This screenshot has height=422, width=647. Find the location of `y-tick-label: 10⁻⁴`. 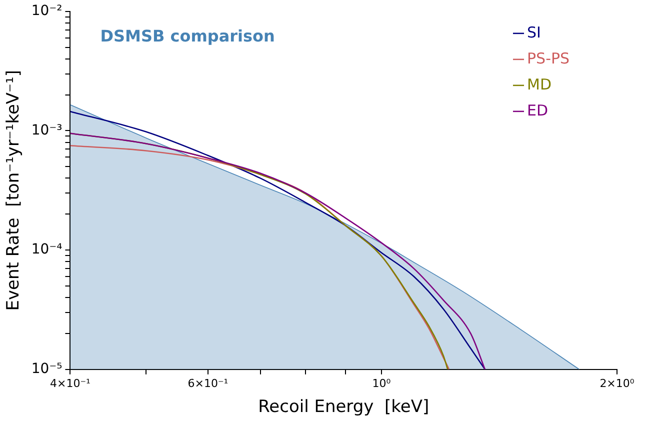

y-tick-label: 10⁻⁴ is located at coordinates (47, 250).